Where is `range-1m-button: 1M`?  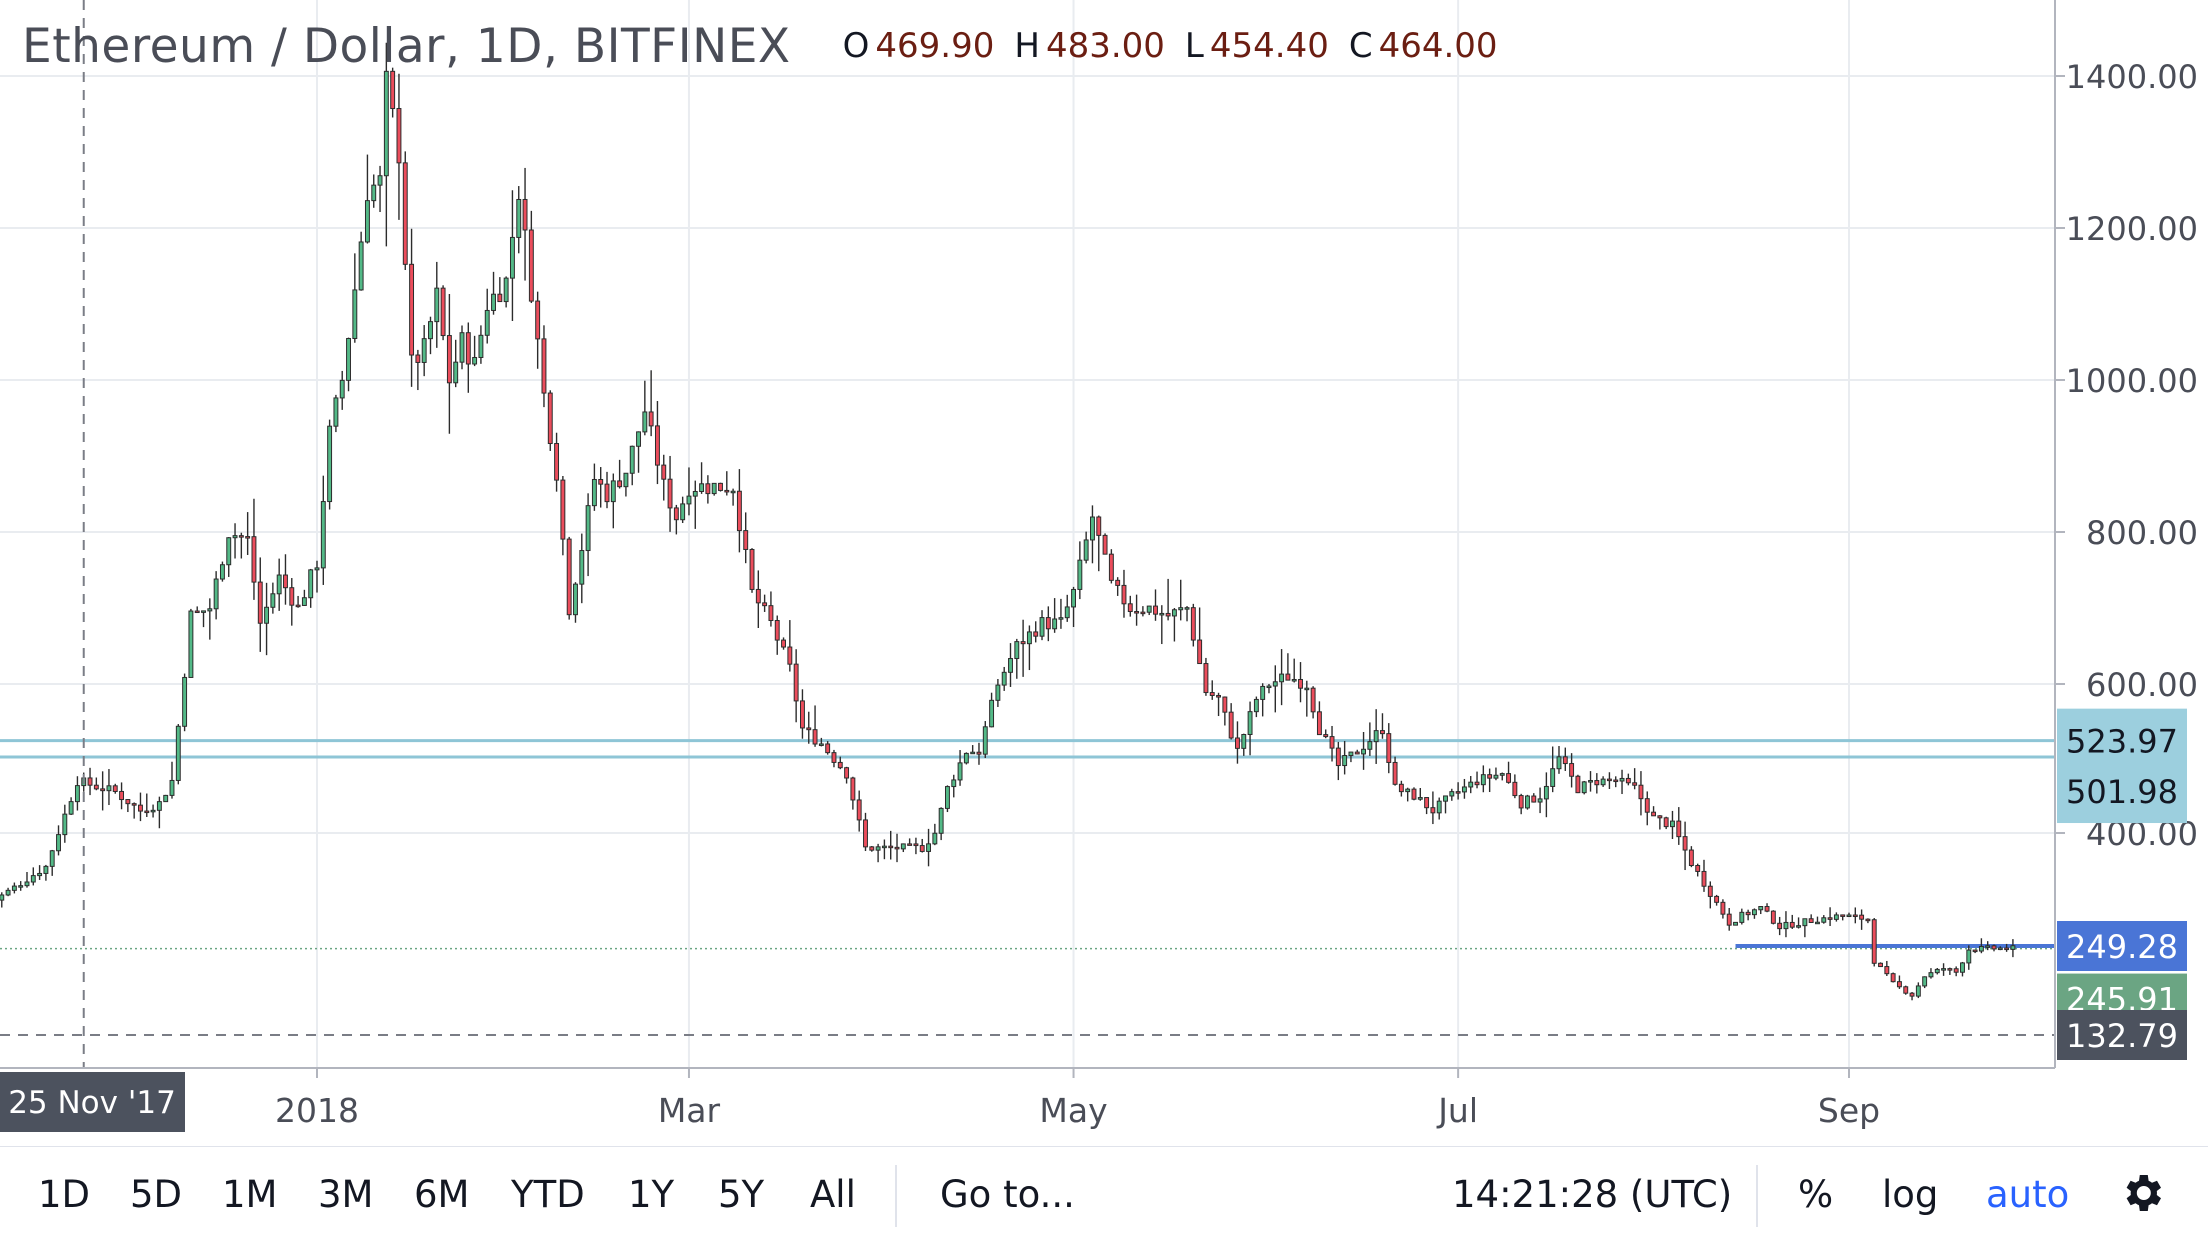 range-1m-button: 1M is located at coordinates (250, 1194).